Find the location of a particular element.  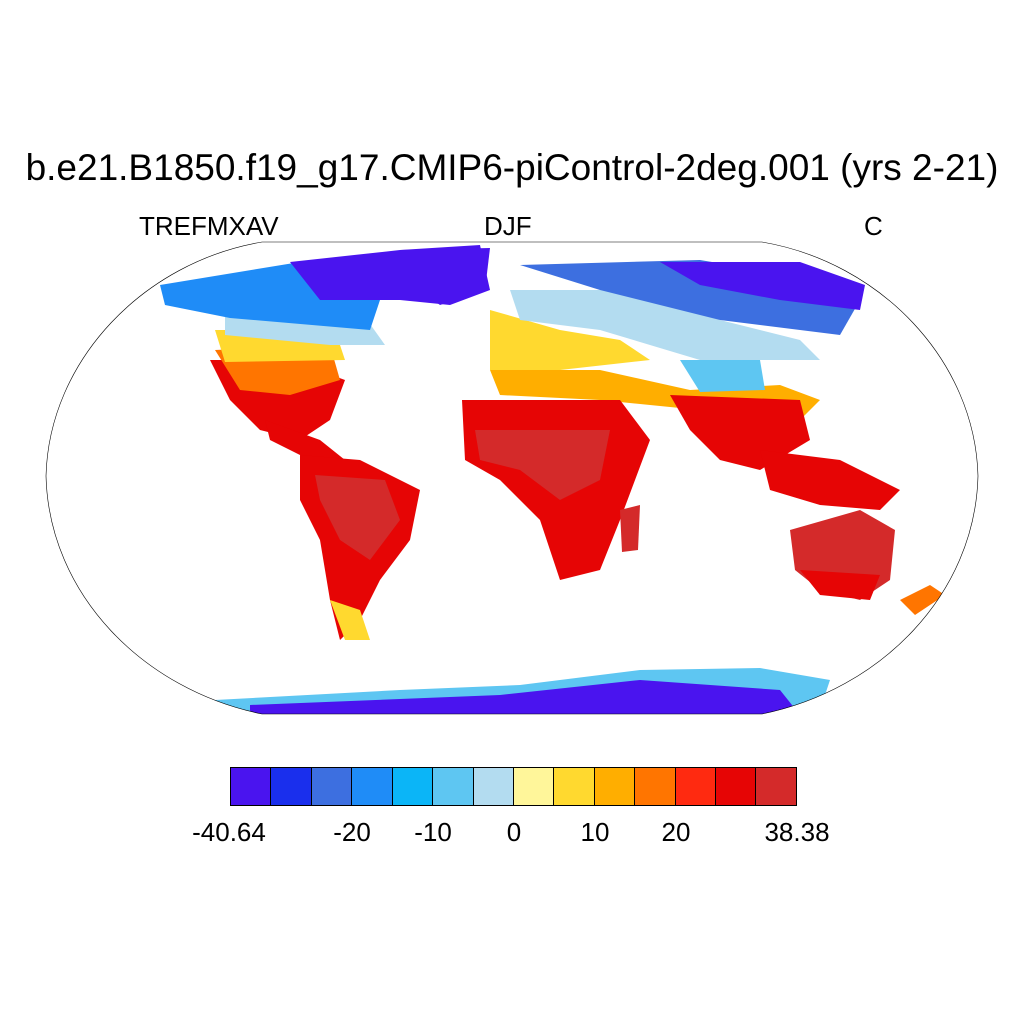

new-zealand is located at coordinates (922, 600).